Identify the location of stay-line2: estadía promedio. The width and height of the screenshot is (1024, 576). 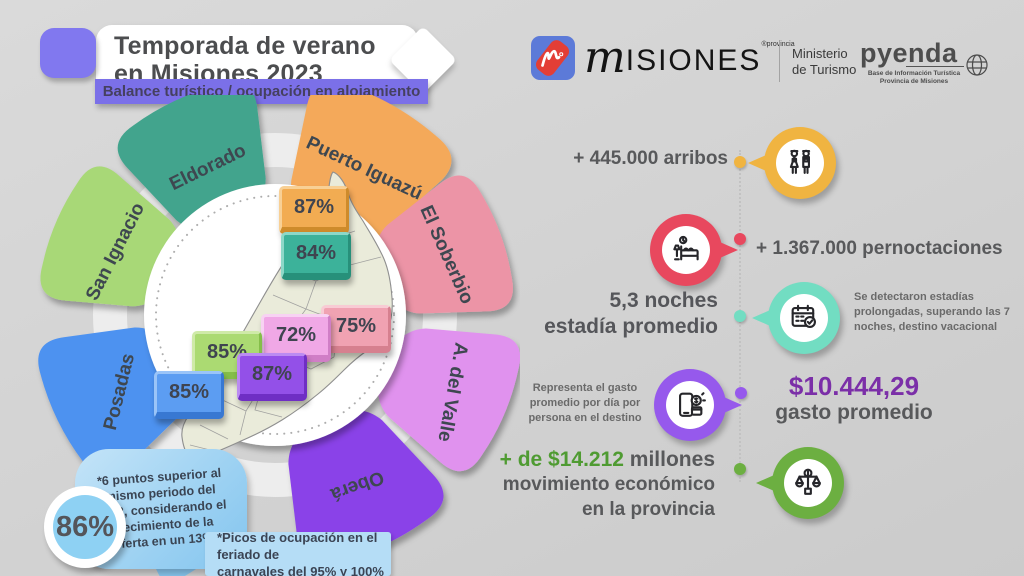
(631, 326).